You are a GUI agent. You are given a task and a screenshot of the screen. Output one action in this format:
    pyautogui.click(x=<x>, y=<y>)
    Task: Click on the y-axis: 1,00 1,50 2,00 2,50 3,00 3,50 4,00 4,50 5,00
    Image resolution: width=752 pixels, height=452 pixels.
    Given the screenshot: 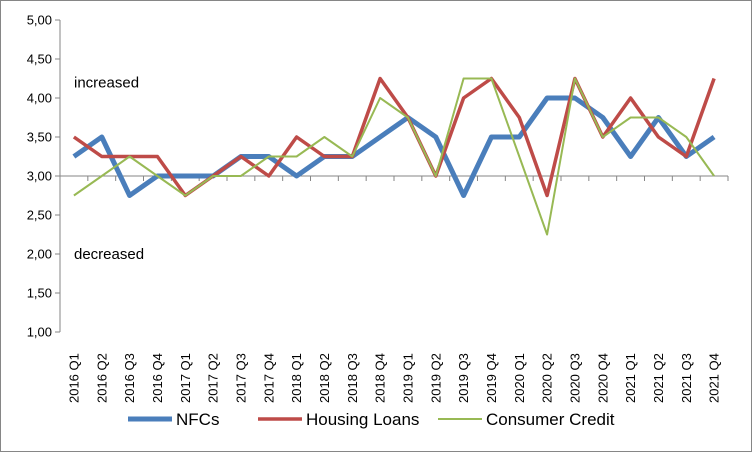 What is the action you would take?
    pyautogui.click(x=44, y=176)
    